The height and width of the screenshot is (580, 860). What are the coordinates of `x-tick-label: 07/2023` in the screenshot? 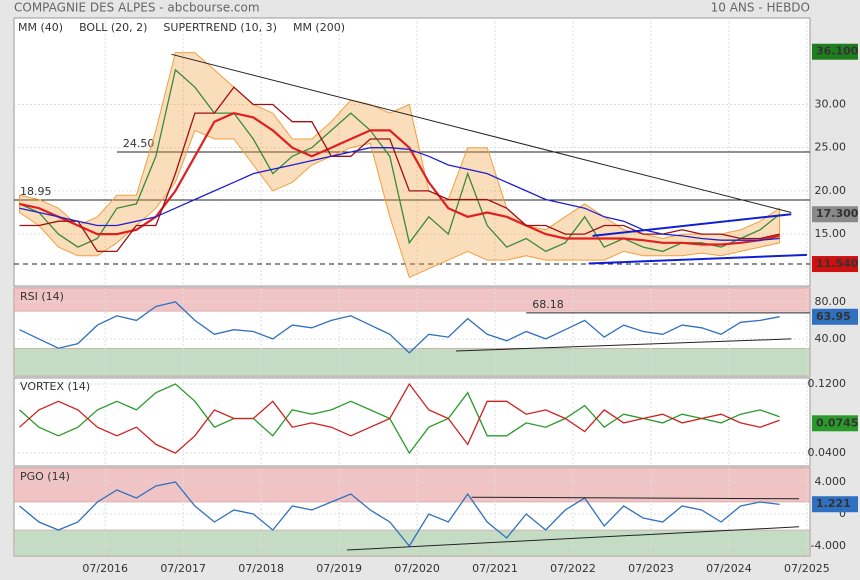 It's located at (651, 568).